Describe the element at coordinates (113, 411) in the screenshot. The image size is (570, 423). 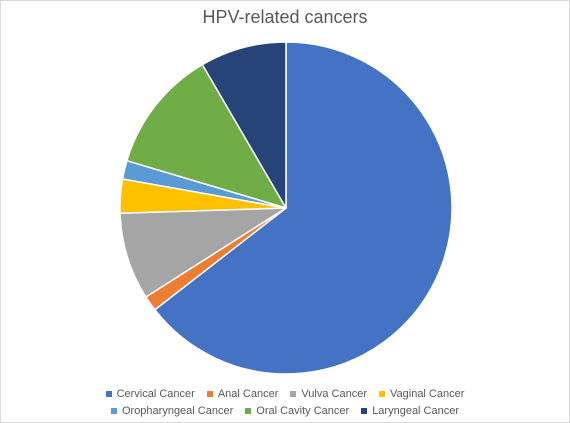
I see `legend-swatch-oropharyngeal-cancer` at that location.